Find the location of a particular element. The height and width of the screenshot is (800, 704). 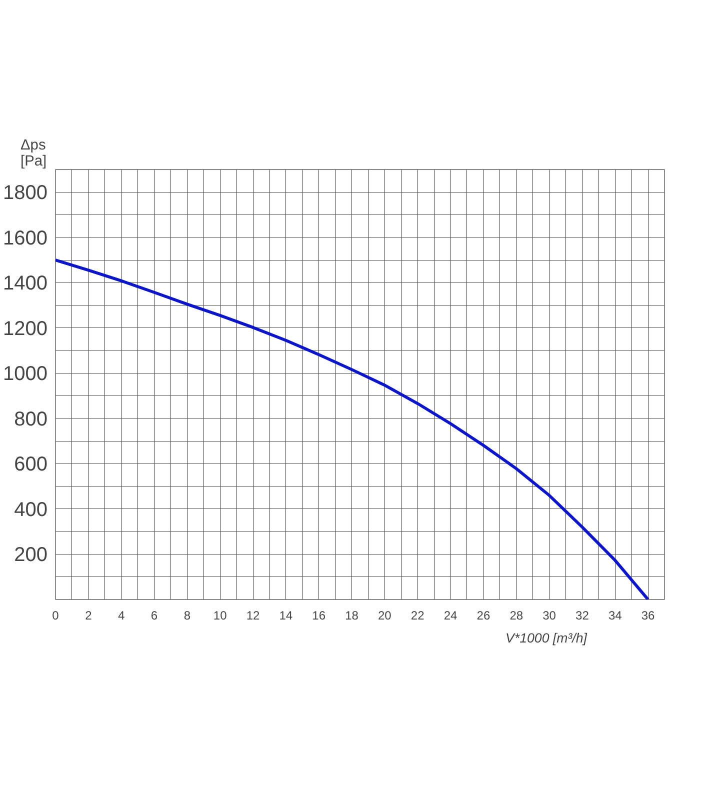

x-tick-label: 6 is located at coordinates (154, 615).